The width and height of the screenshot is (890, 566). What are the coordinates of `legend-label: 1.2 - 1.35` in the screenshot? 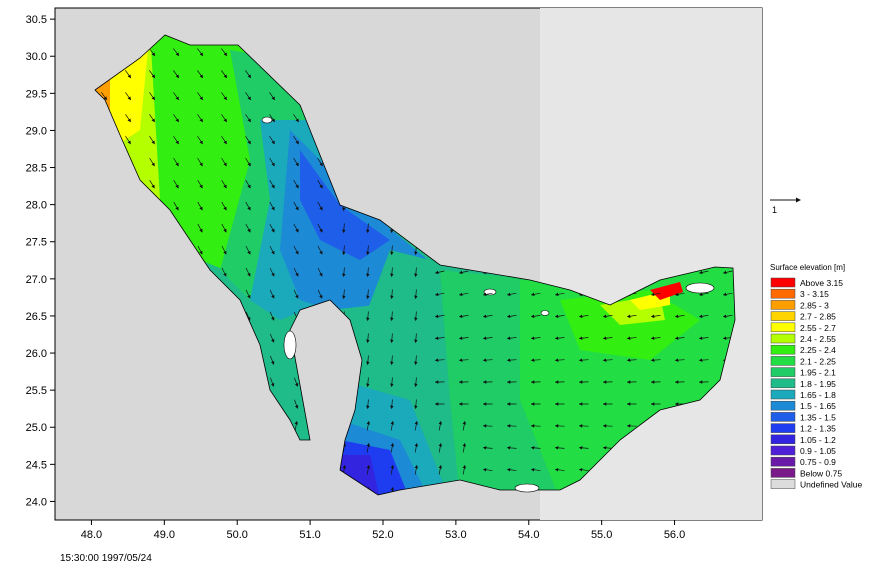 It's located at (818, 429).